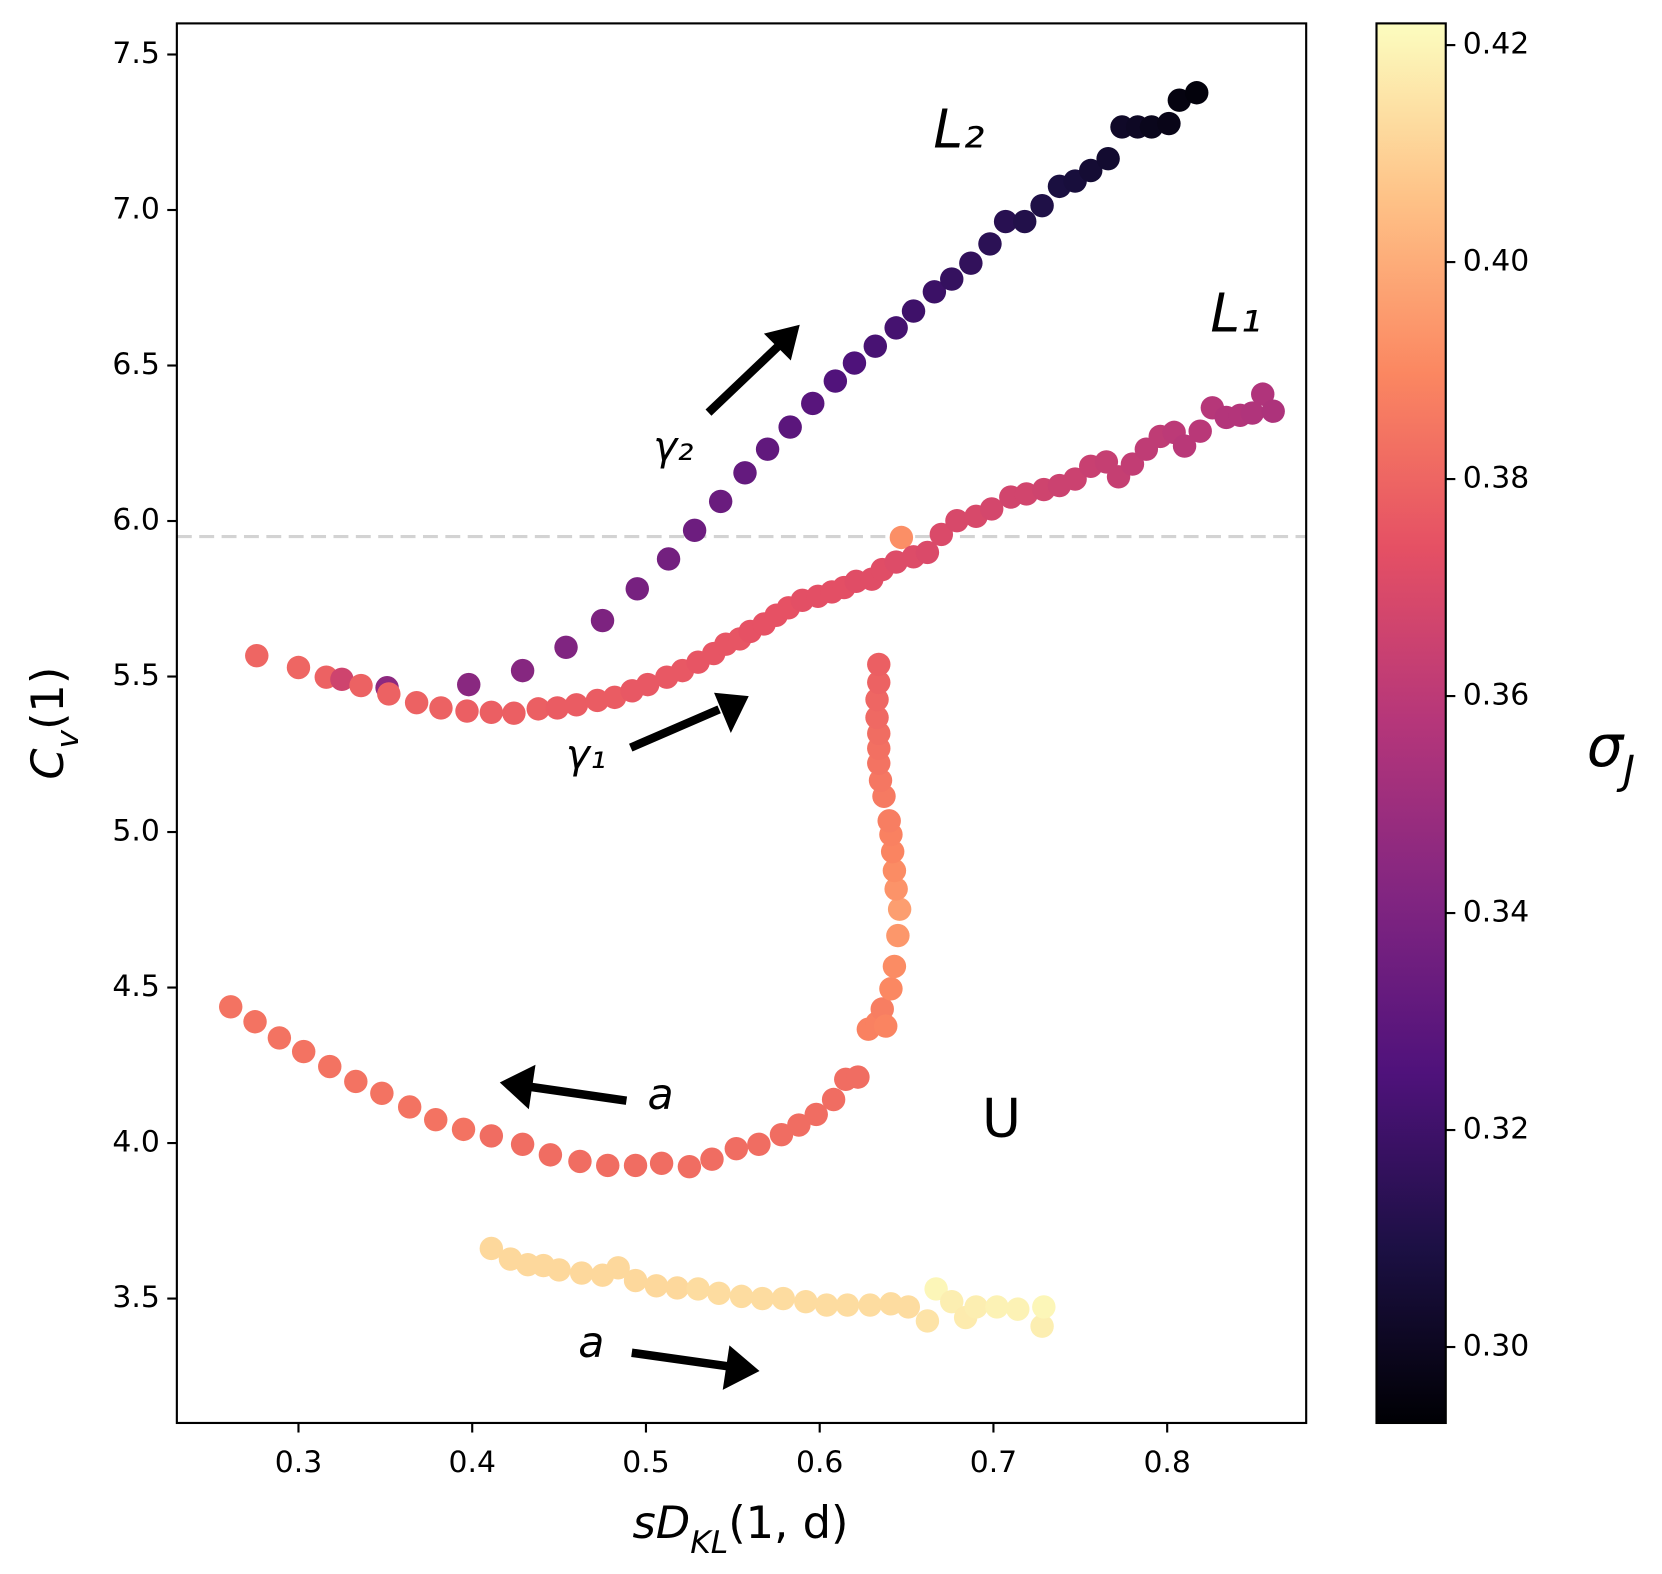 This screenshot has width=1662, height=1574. I want to click on label-part: (1), so click(48, 698).